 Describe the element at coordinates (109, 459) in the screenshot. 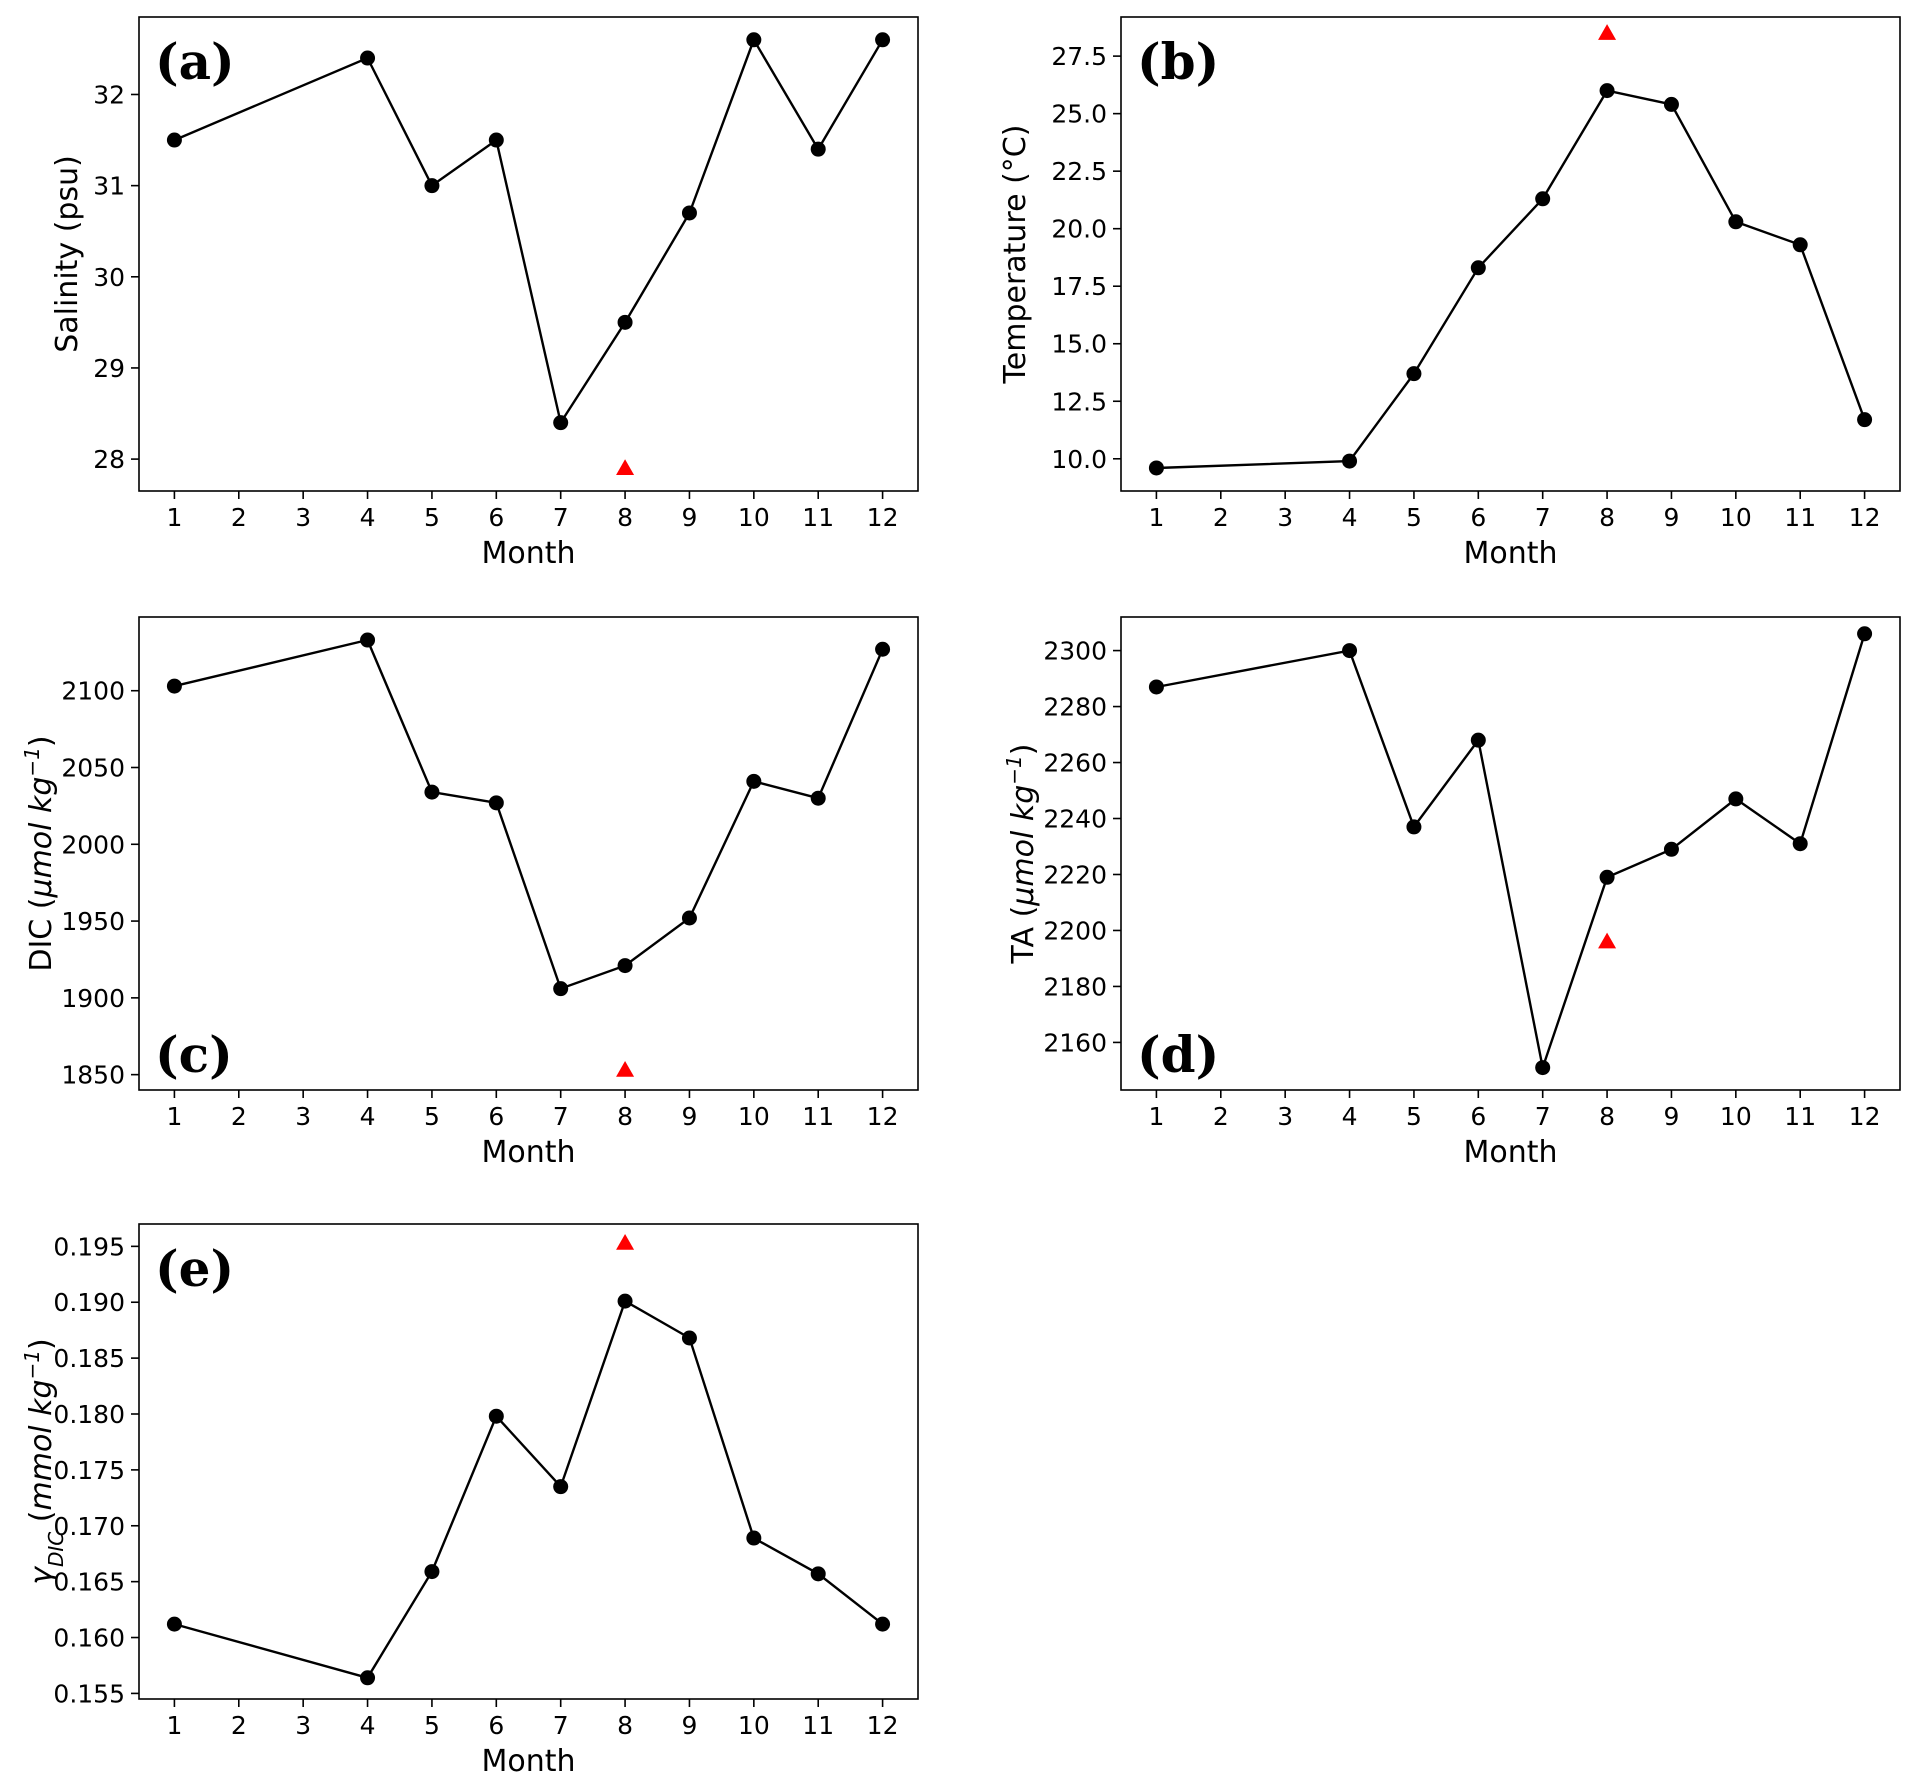

I see `y-tick-label: 28` at that location.